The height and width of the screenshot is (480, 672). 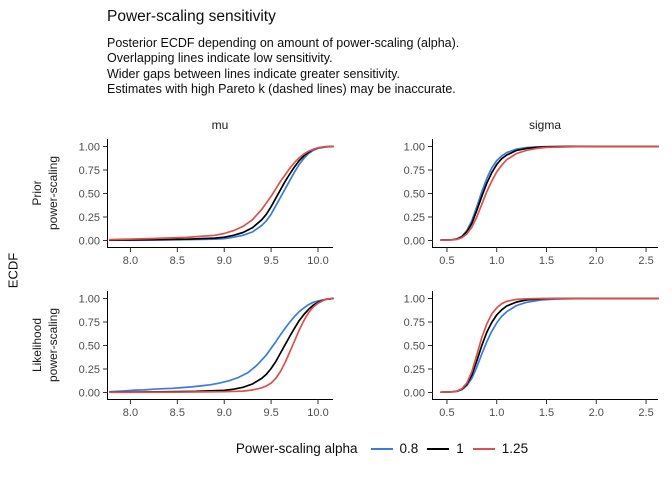 I want to click on ecdf-panel-mu-prior: 0.00 0.25 0.50 0.75 1.00 8.0 8.5 9.0 9.5 10.0, so click(x=206, y=203).